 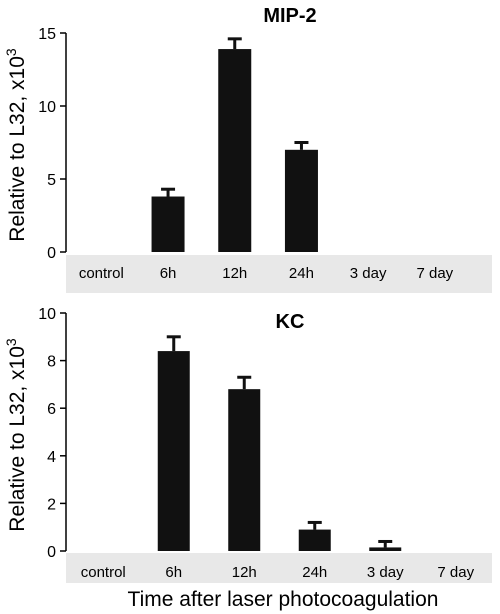 I want to click on y-tick-label: 5, so click(x=51, y=180).